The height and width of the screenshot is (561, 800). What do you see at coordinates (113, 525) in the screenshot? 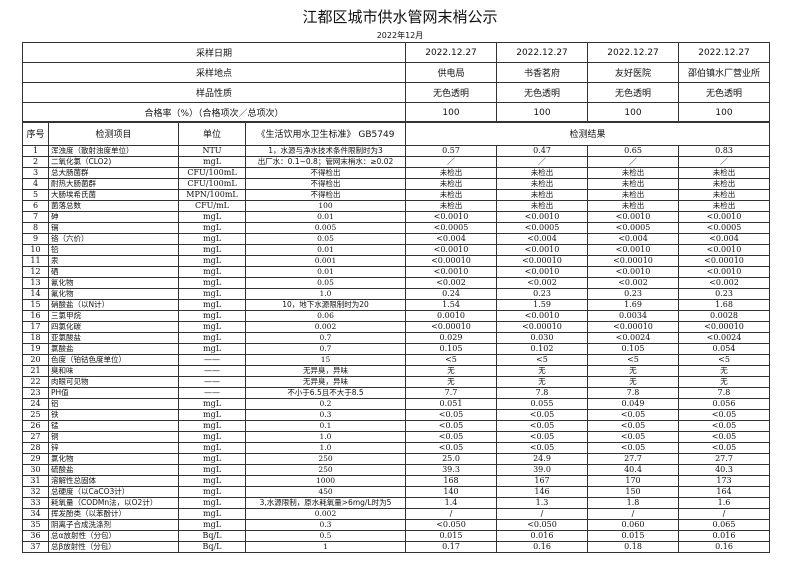
I see `cell-item: 阴离子合成洗涤剂` at bounding box center [113, 525].